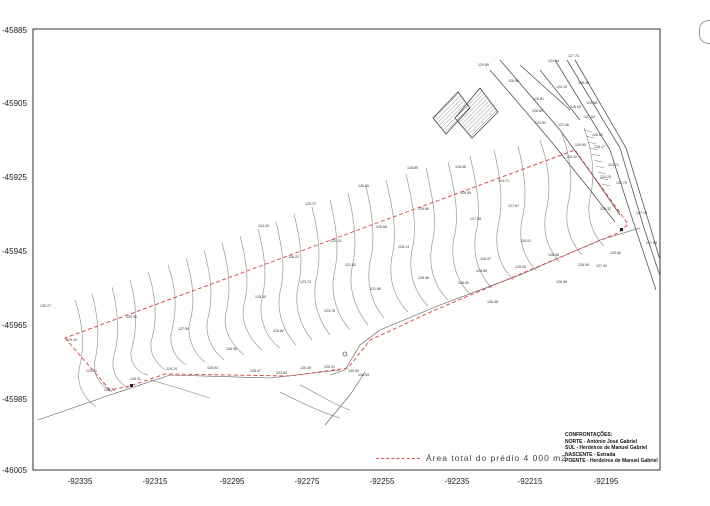  What do you see at coordinates (553, 255) in the screenshot?
I see `elevation-label: 128.08` at bounding box center [553, 255].